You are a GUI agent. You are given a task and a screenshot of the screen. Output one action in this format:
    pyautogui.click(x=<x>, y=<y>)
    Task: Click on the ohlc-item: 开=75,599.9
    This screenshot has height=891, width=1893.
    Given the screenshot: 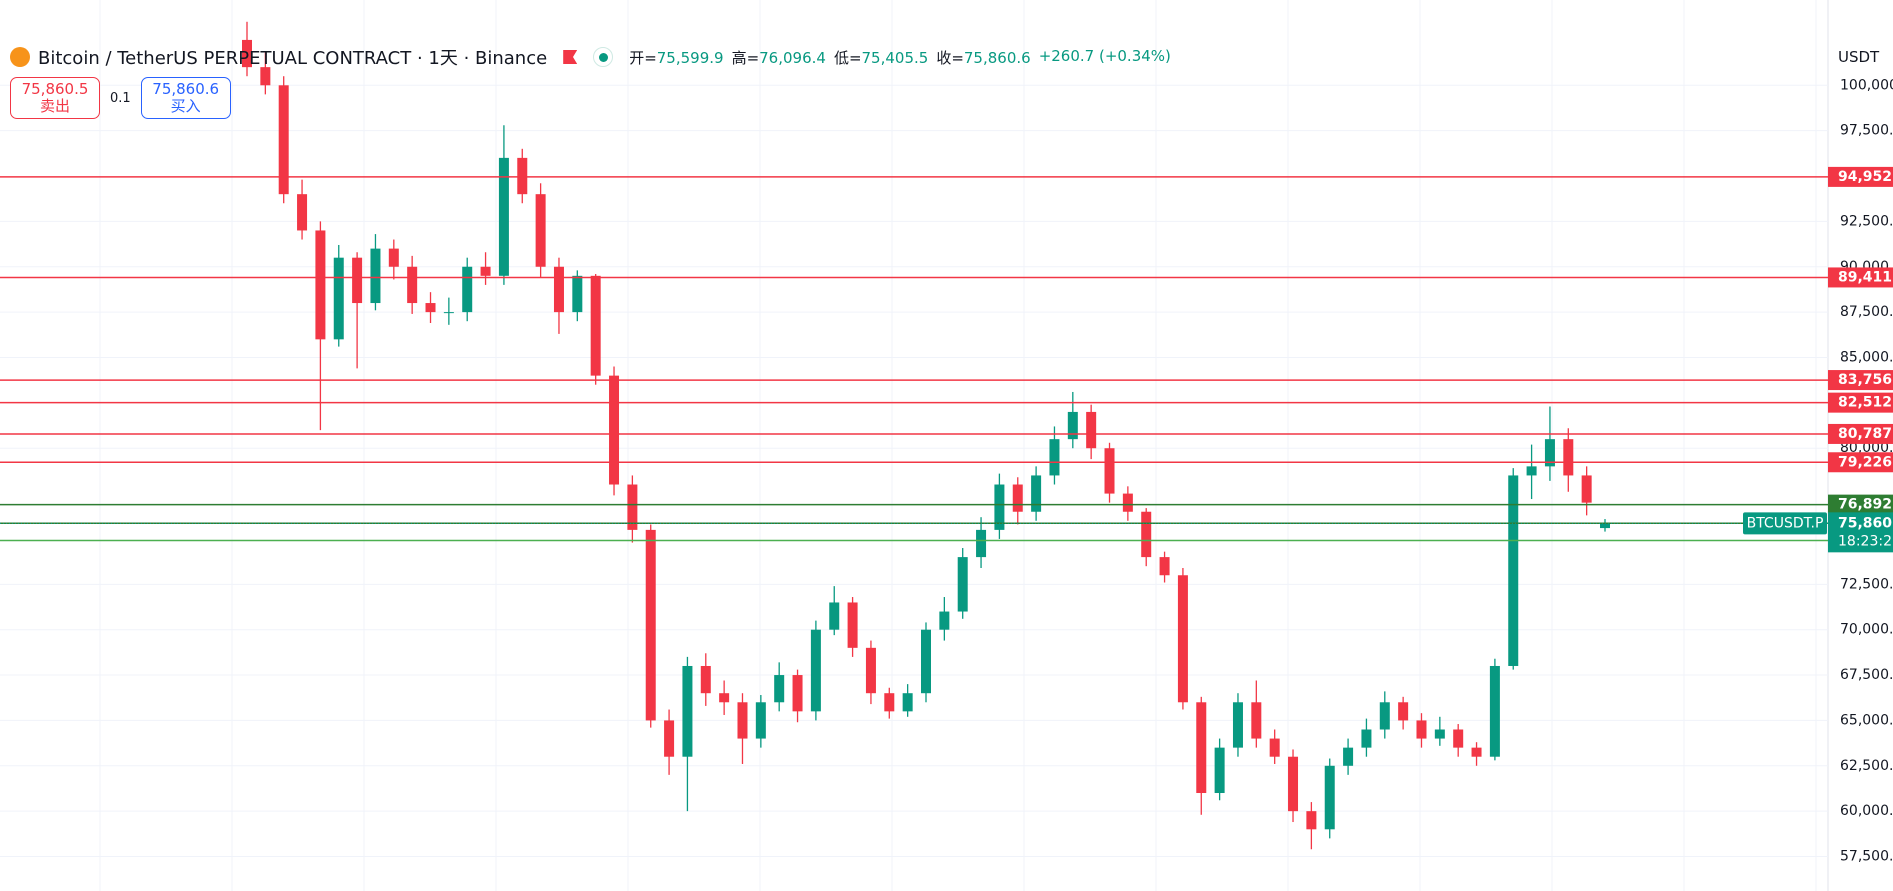 What is the action you would take?
    pyautogui.click(x=676, y=57)
    